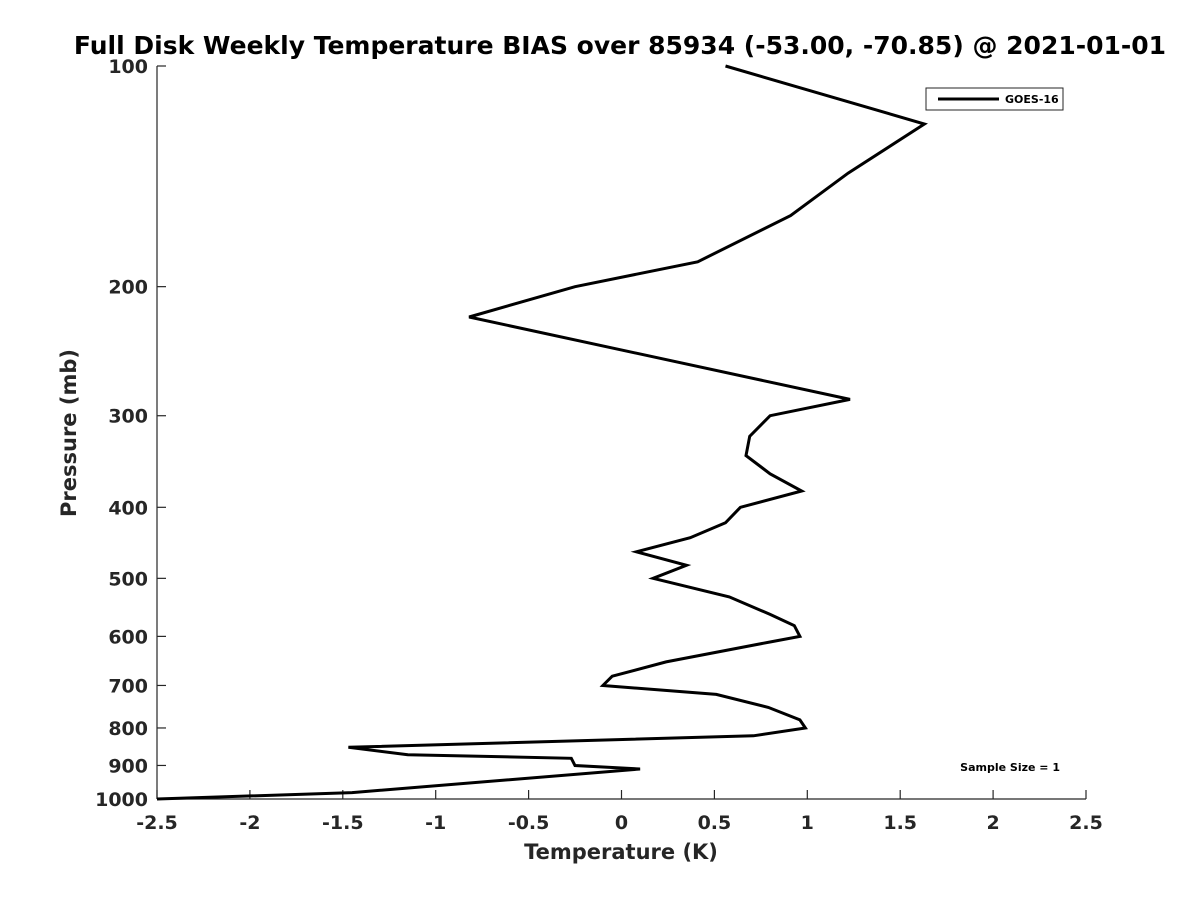  I want to click on y-ticks: 100 200 300 400 500 600 700 800 900 1000, so click(130, 433).